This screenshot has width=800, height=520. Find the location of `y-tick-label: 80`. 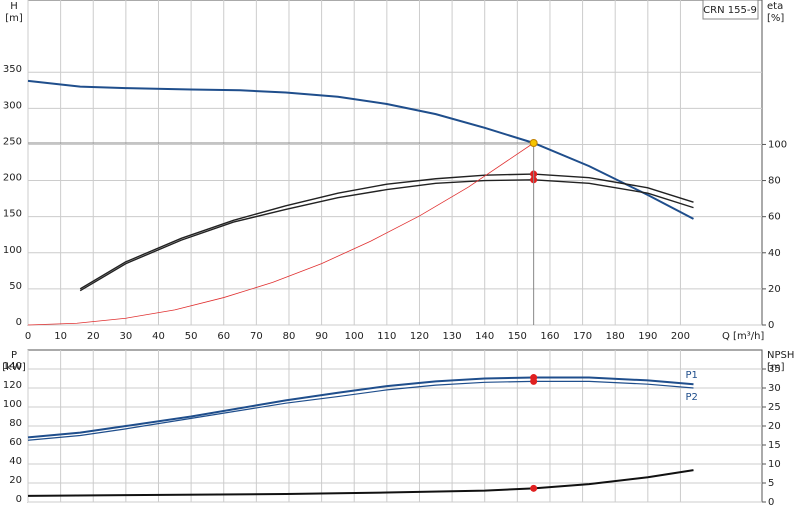

y-tick-label: 80 is located at coordinates (15, 423).